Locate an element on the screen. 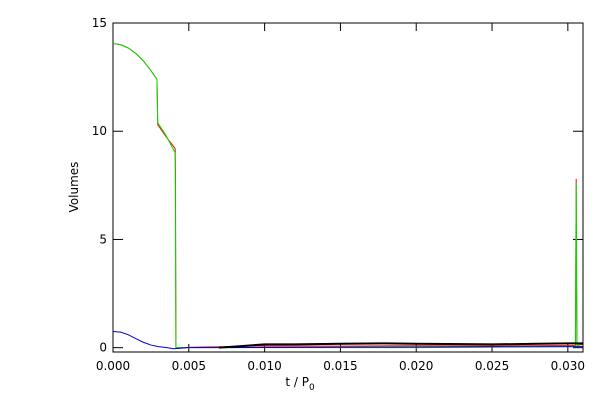  y-axis-label: Volumes is located at coordinates (74, 187).